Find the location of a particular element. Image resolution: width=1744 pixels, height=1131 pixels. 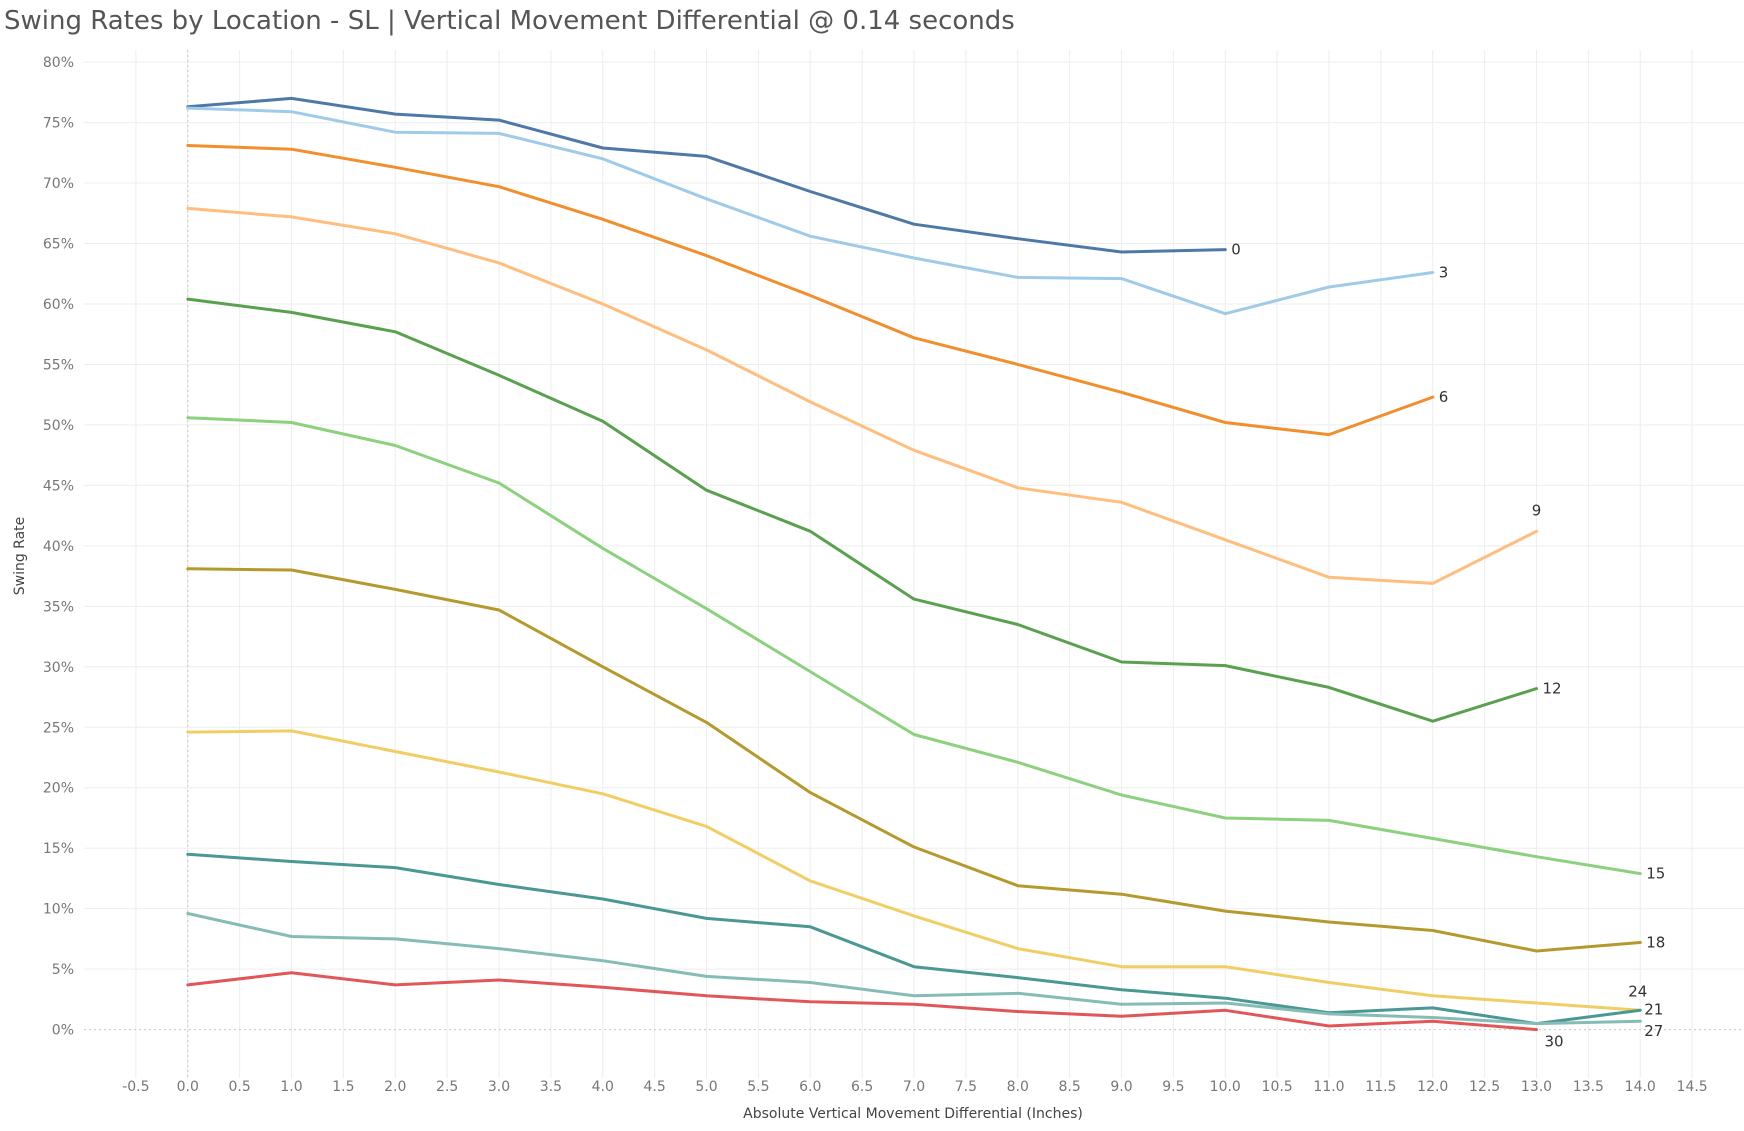

x-tick-label: 4.0 is located at coordinates (603, 1087).